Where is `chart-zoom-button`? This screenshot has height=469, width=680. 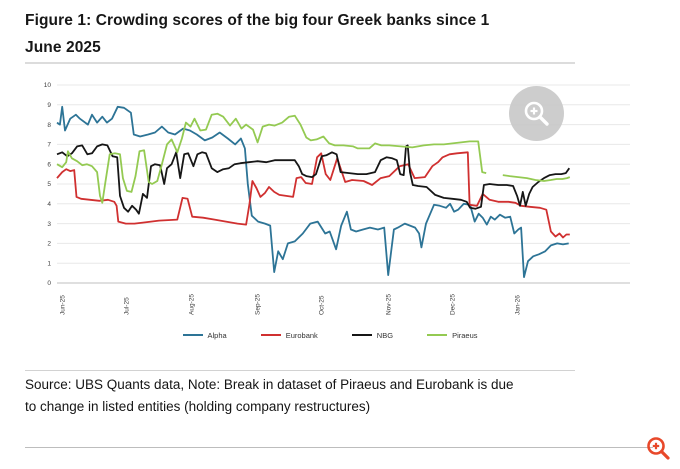 chart-zoom-button is located at coordinates (536, 113).